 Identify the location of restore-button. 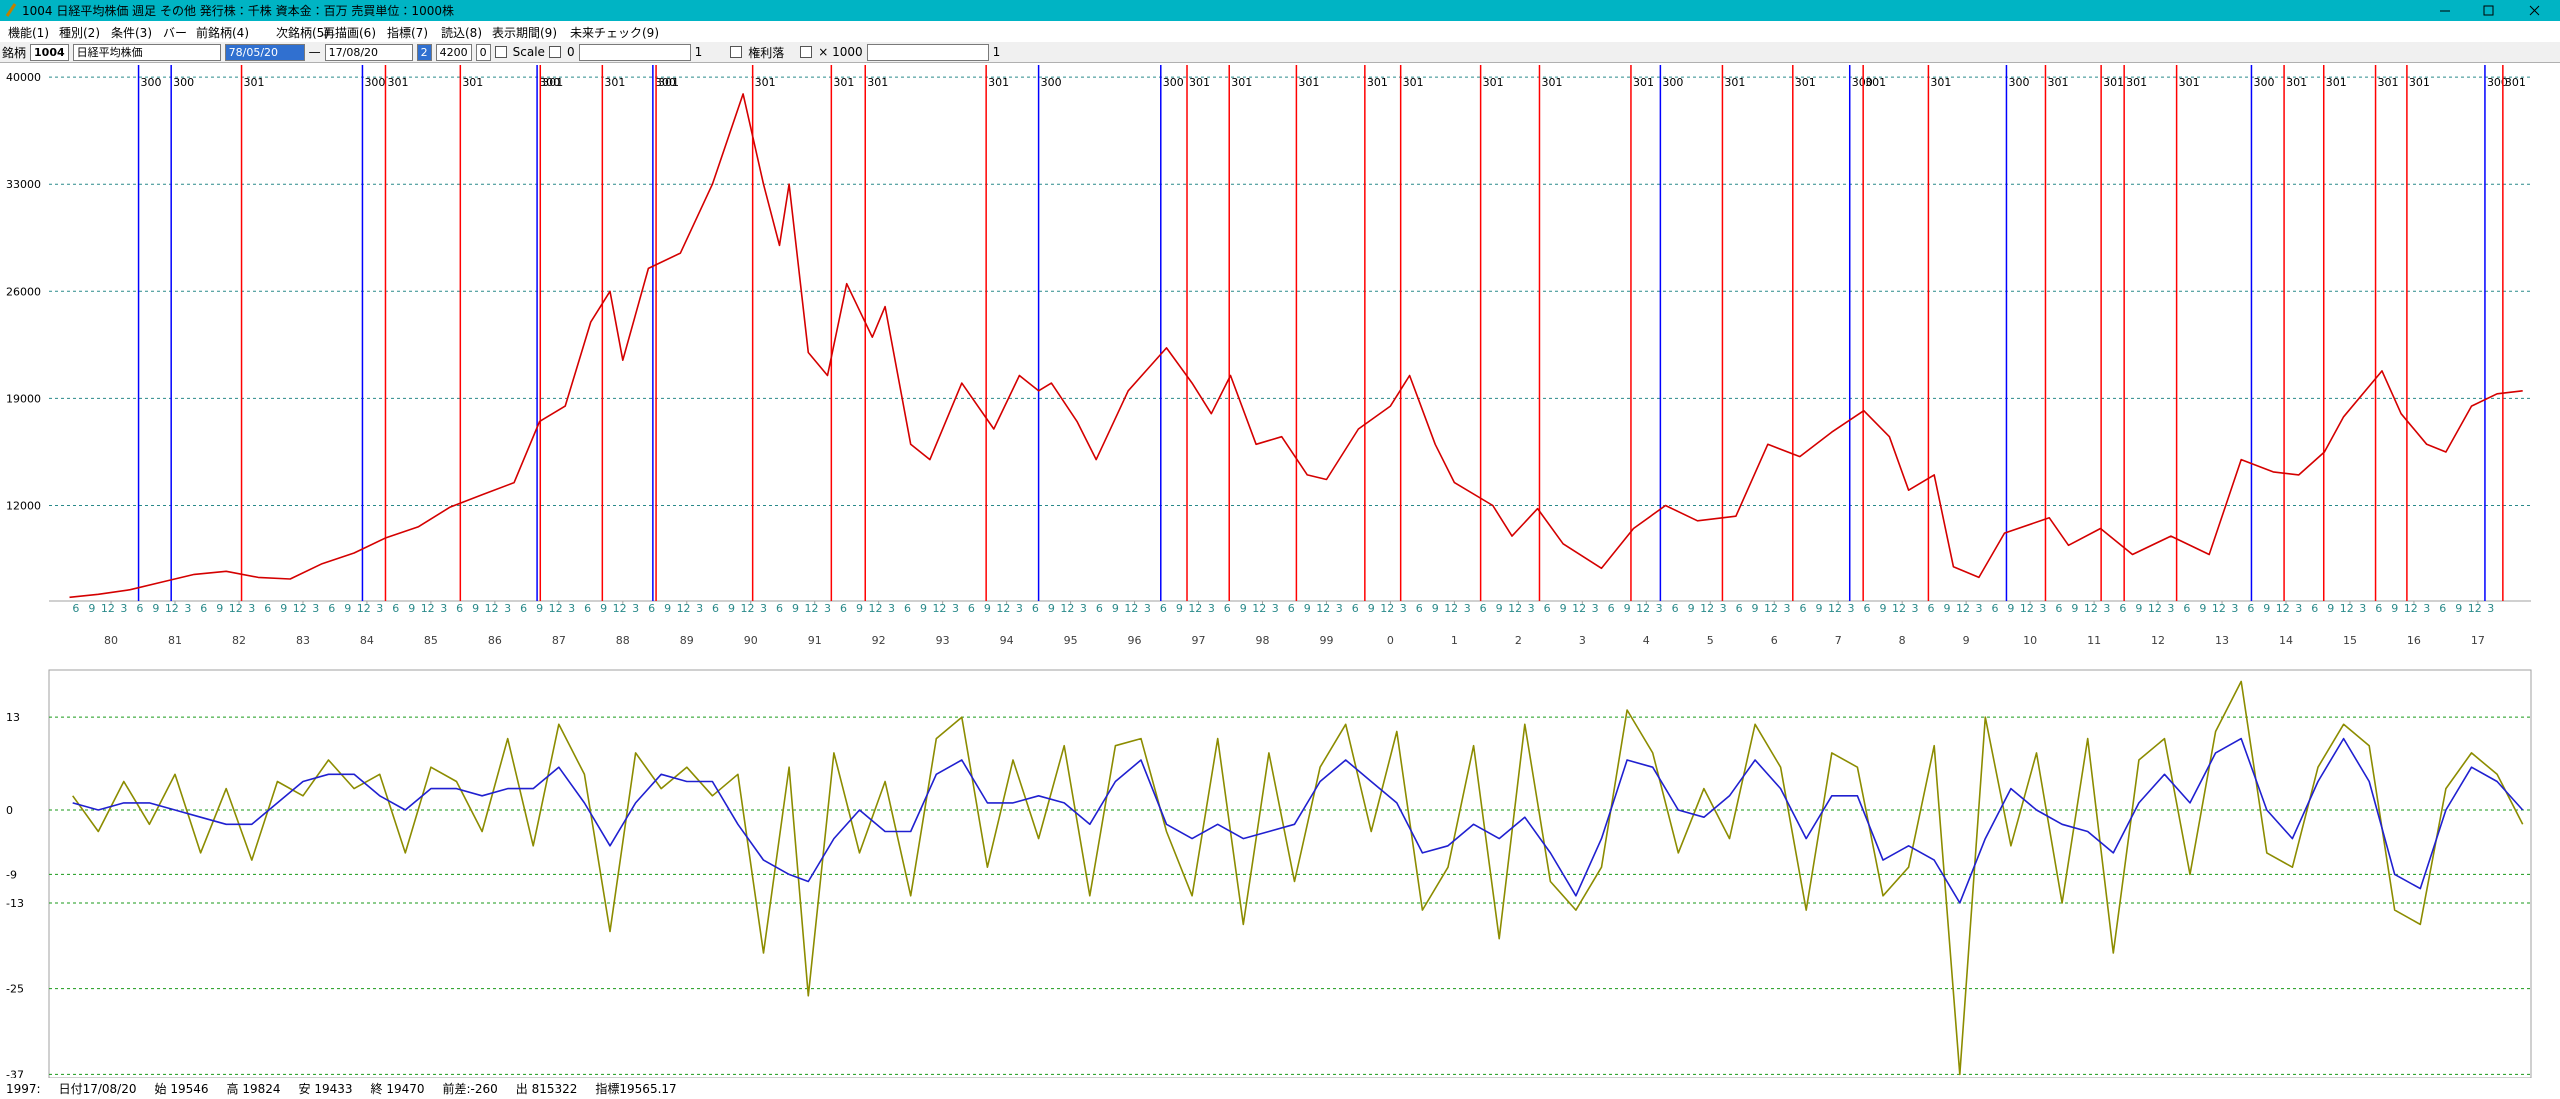
(2488, 10).